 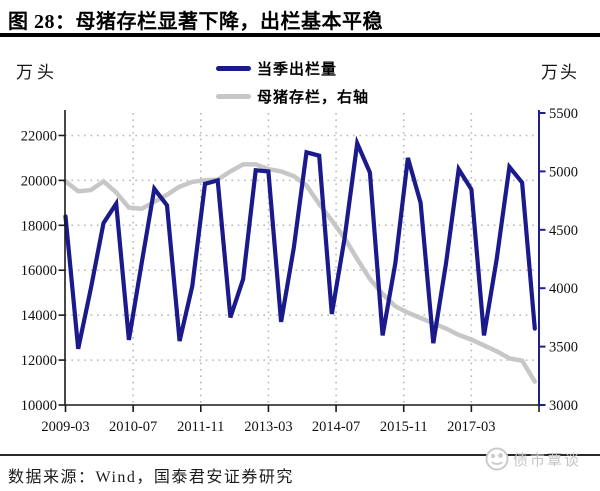 I want to click on y-axis-right-tick-label: 5000, so click(x=563, y=172).